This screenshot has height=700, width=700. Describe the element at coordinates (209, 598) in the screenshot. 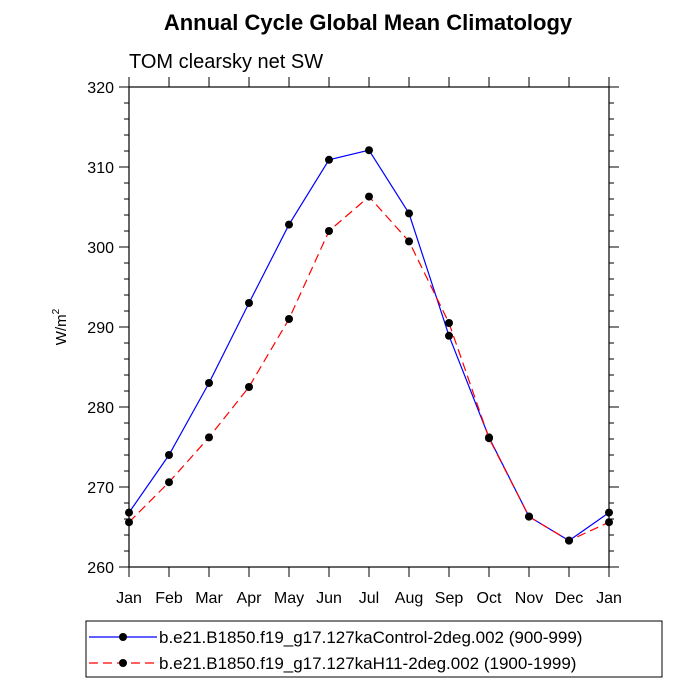

I see `x-tick-label: Mar` at that location.